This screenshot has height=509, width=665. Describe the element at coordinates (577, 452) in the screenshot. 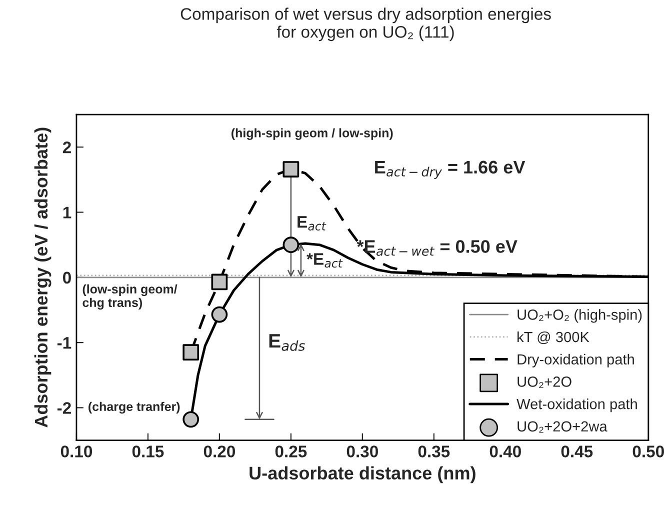

I see `x-tick-label: 0.45` at that location.